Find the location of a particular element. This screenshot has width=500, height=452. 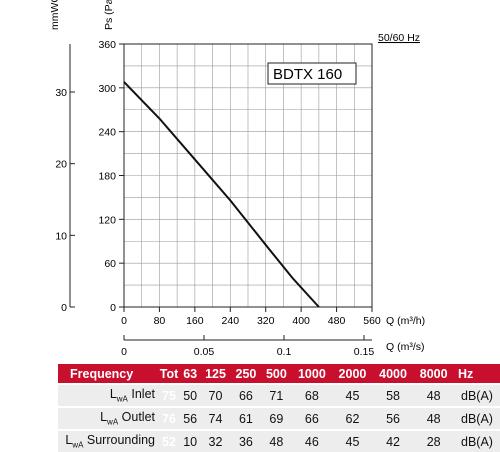

y-tick-label: 240 is located at coordinates (107, 133).